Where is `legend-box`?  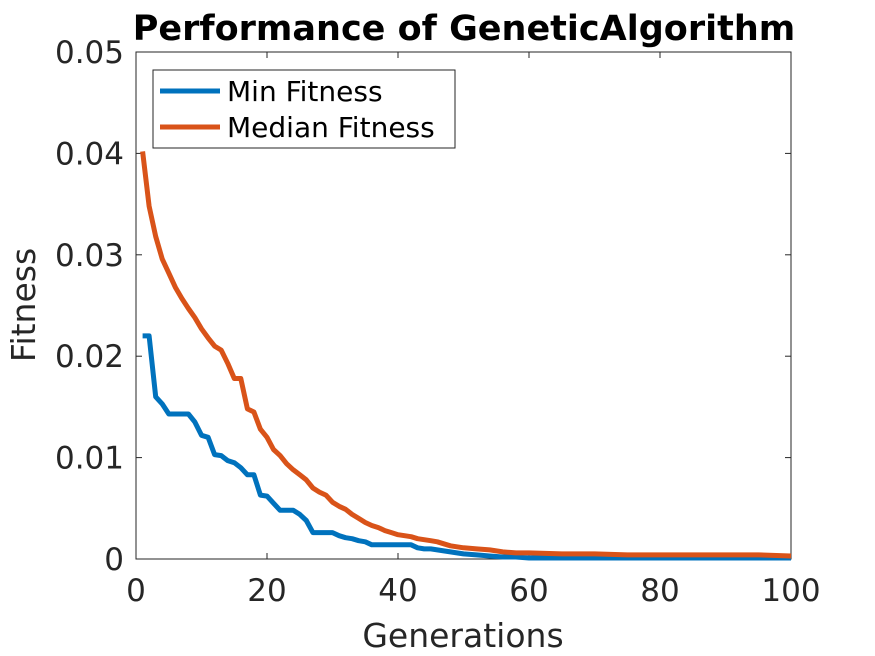
legend-box is located at coordinates (304, 109).